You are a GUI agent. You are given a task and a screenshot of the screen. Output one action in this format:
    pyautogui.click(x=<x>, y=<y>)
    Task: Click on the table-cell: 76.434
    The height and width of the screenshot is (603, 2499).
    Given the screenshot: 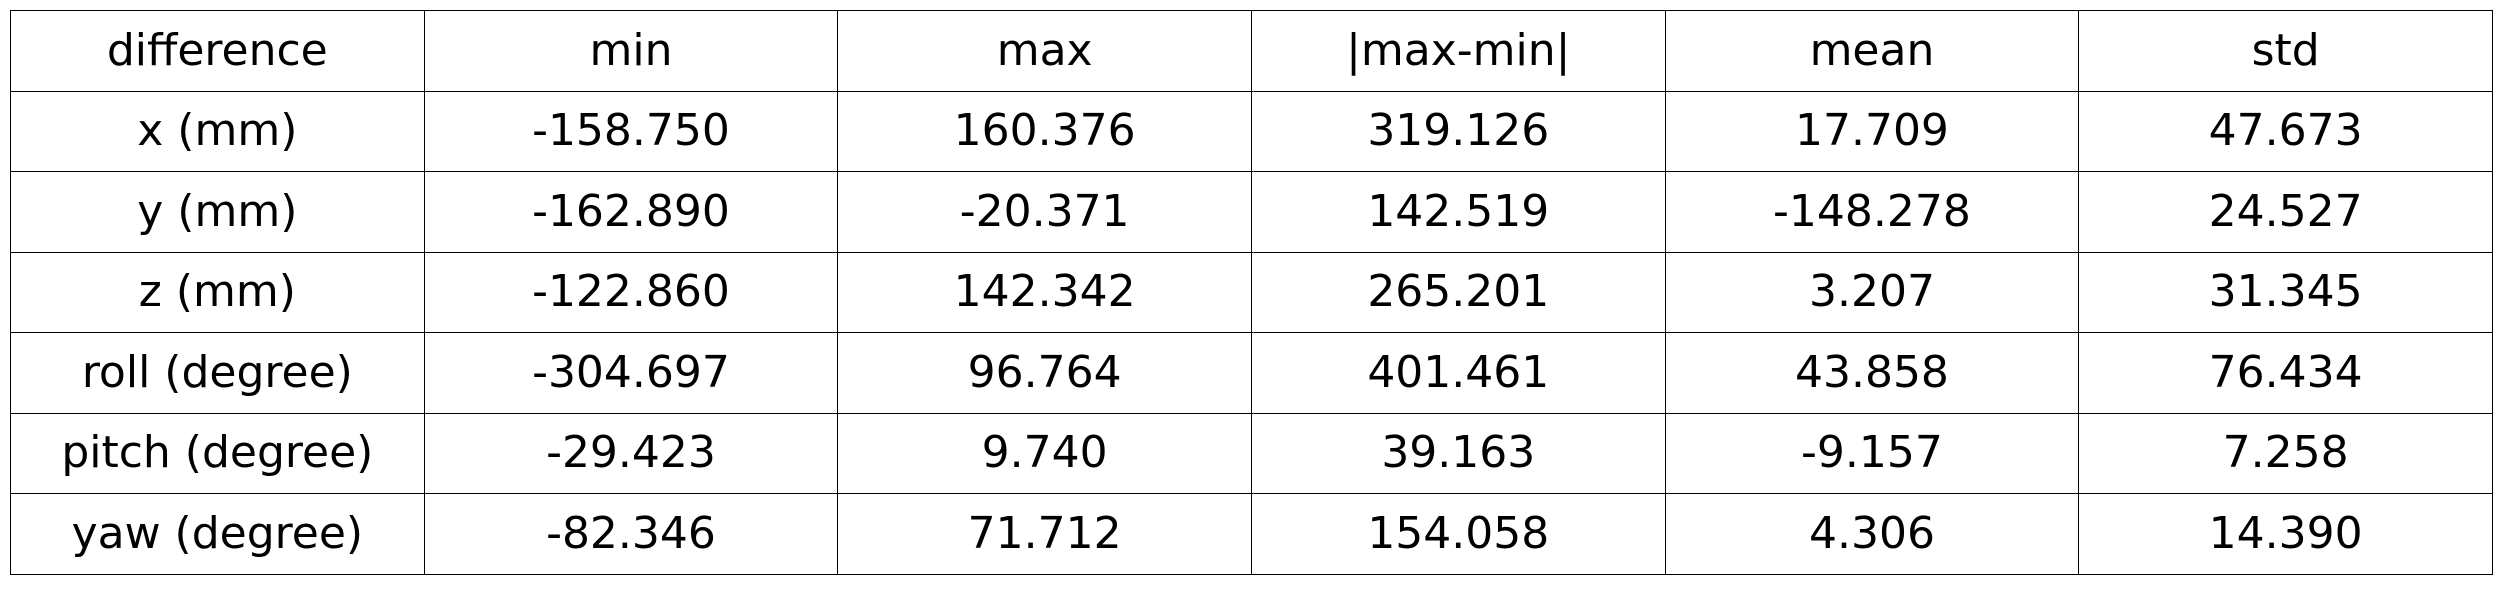 What is the action you would take?
    pyautogui.click(x=2285, y=373)
    